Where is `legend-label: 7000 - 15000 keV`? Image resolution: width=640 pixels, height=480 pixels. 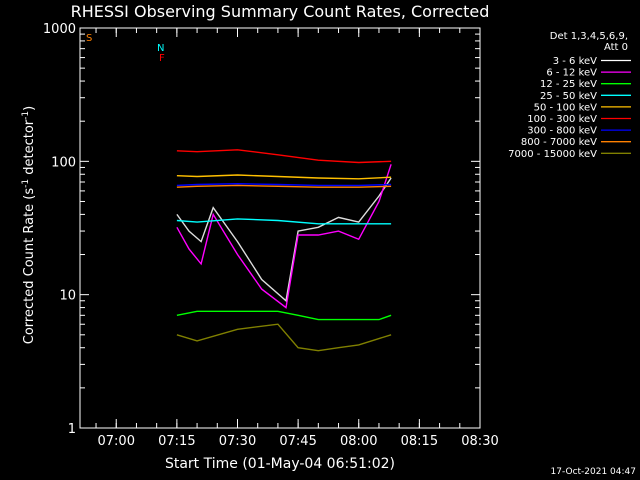 legend-label: 7000 - 15000 keV is located at coordinates (552, 154).